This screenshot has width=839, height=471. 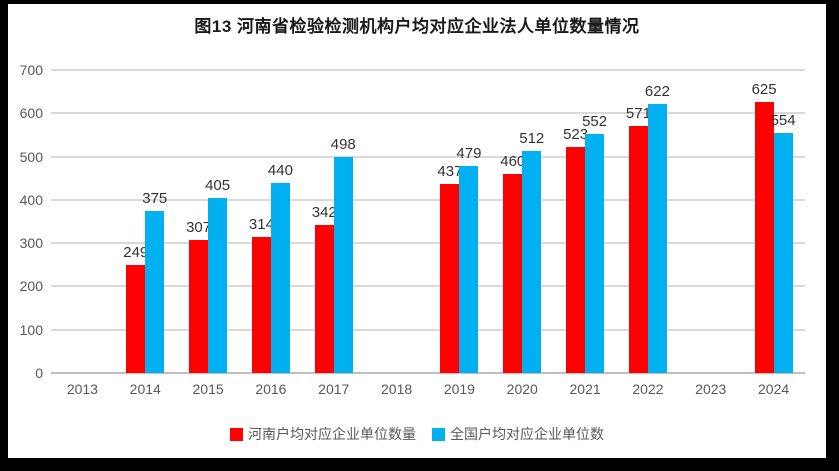 I want to click on bar-value-label: 512, so click(x=532, y=139).